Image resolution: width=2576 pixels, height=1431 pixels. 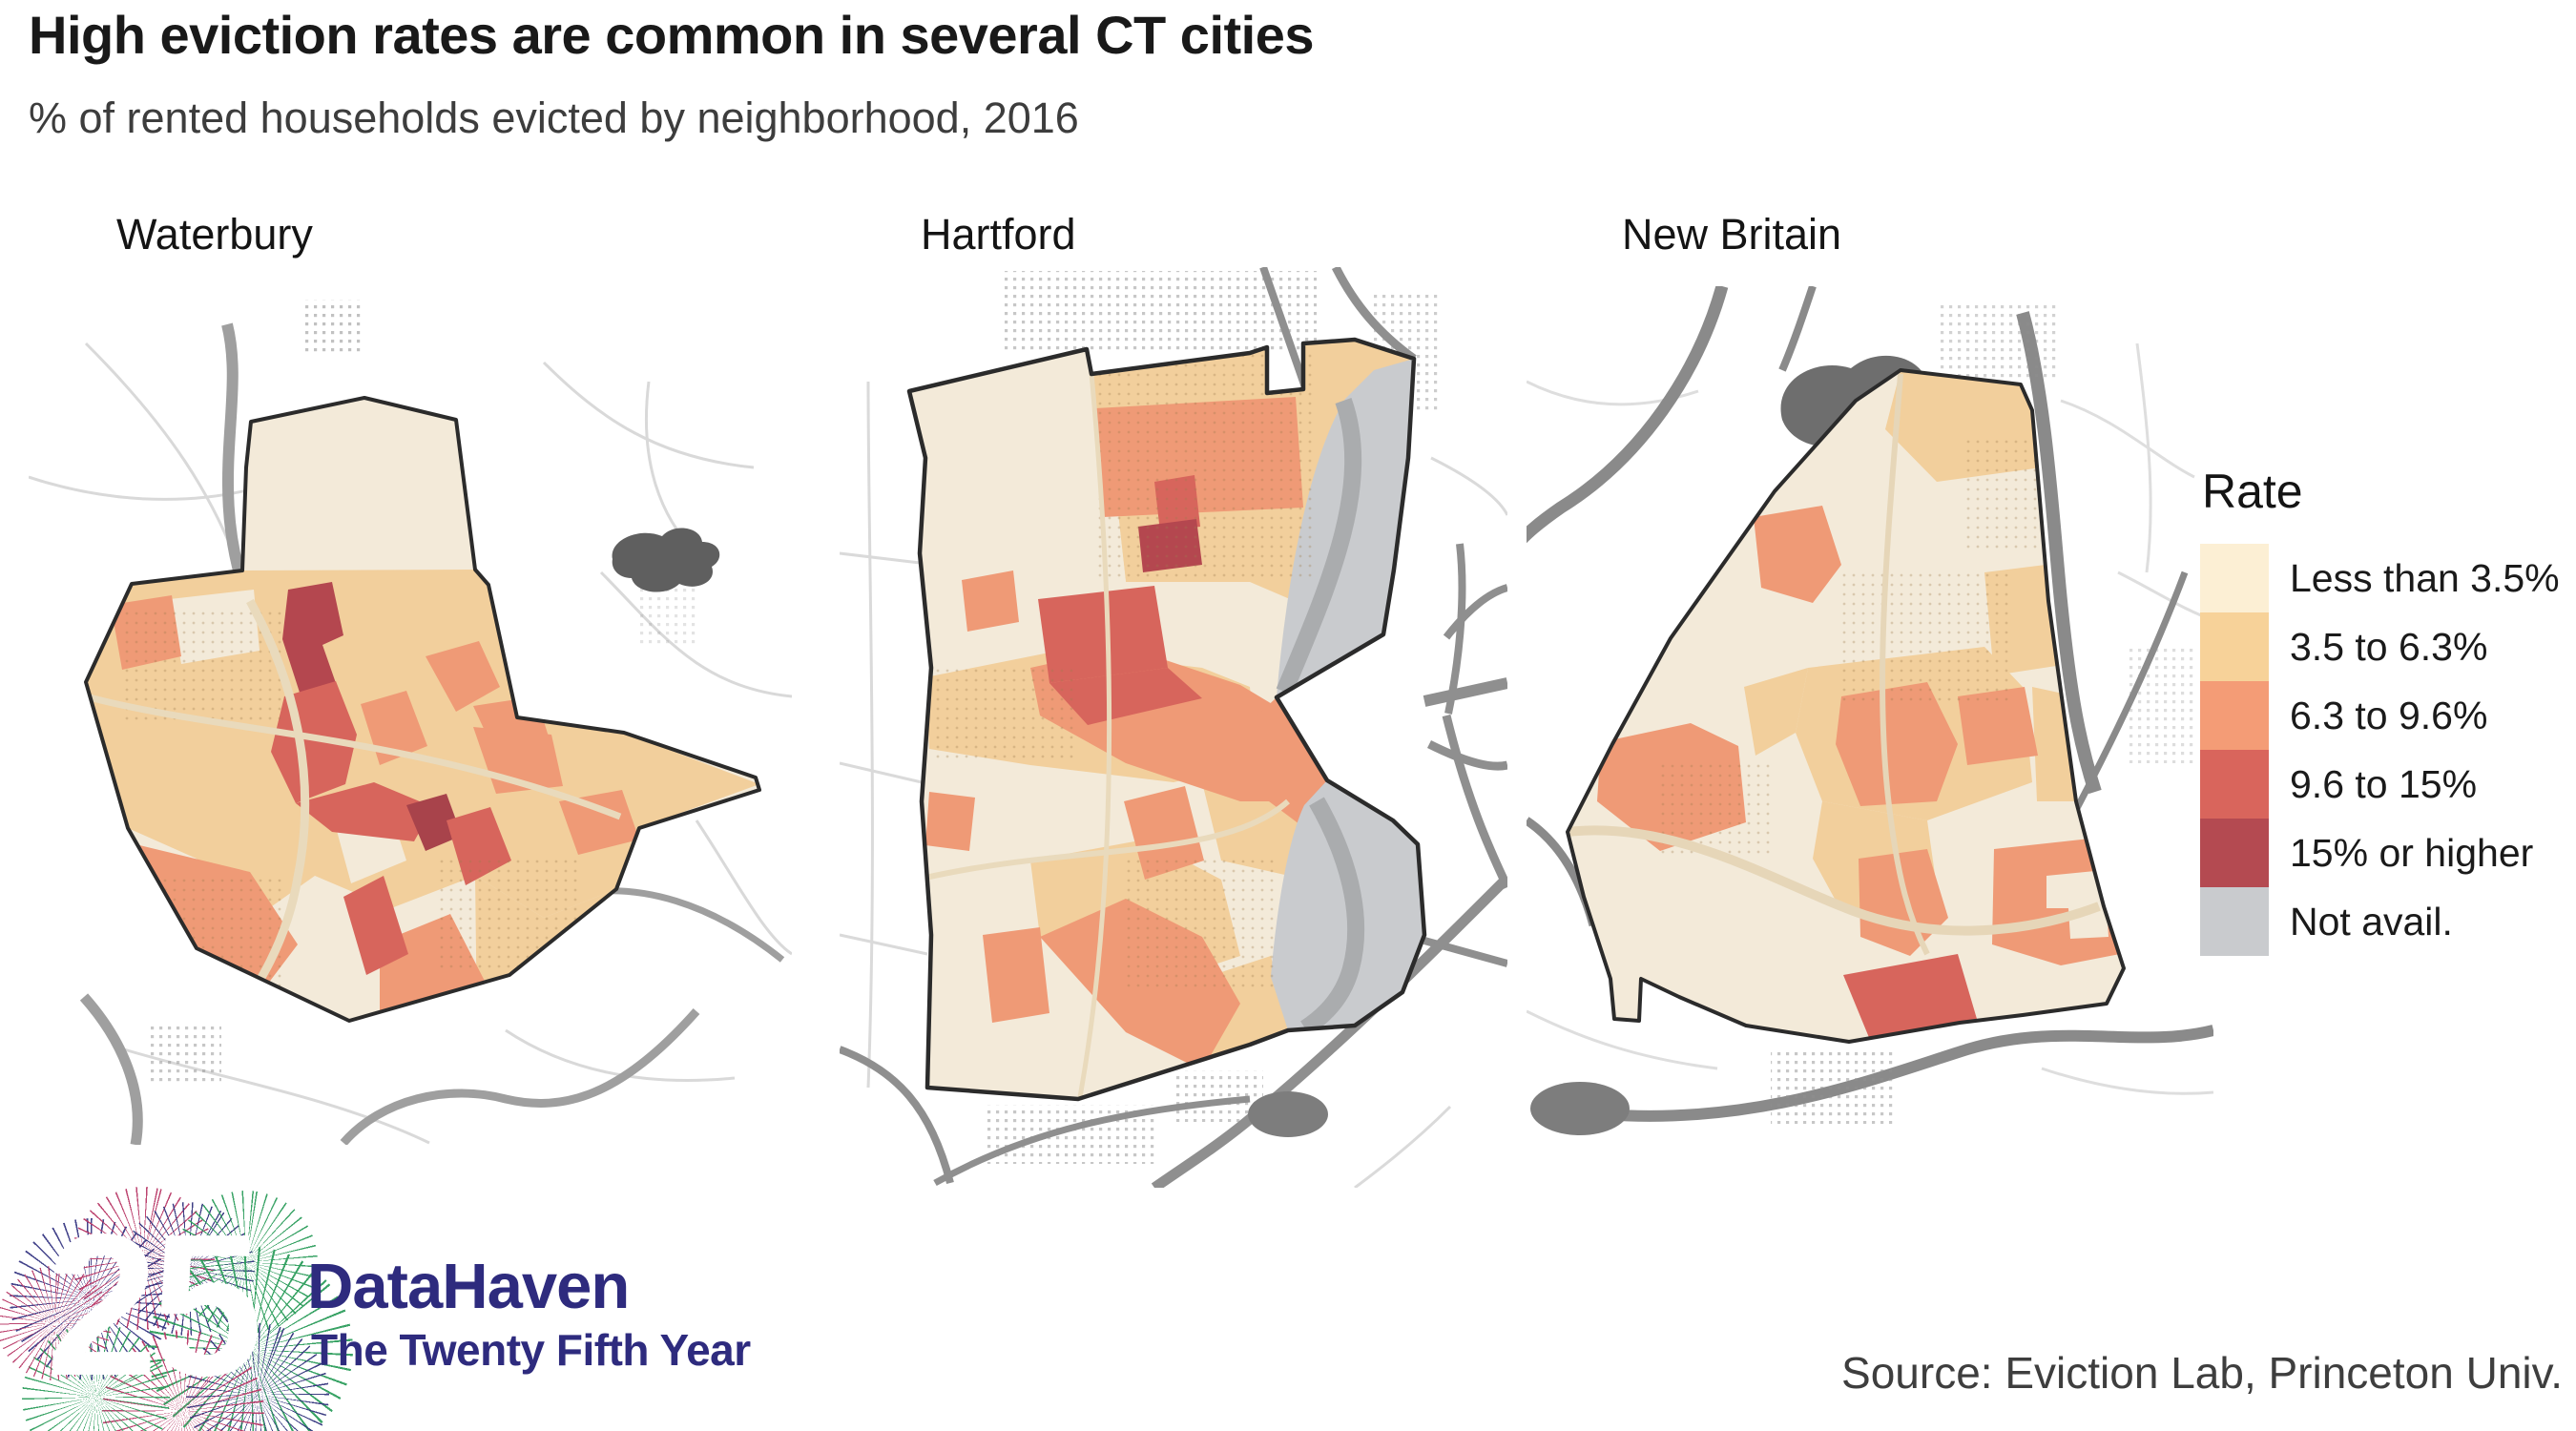 I want to click on legend-label: Less than 3.5%, so click(x=2425, y=577).